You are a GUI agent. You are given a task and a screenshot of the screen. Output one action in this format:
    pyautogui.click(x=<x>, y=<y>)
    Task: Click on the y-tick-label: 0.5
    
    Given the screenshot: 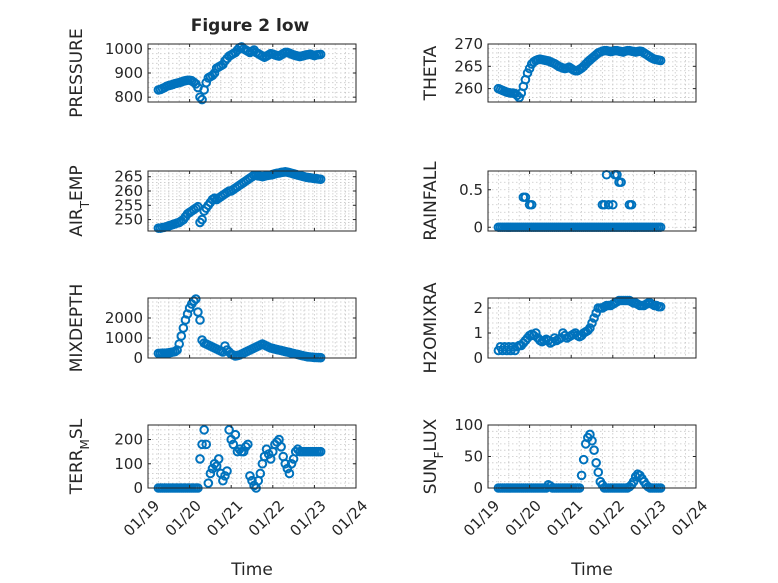 What is the action you would take?
    pyautogui.click(x=471, y=190)
    